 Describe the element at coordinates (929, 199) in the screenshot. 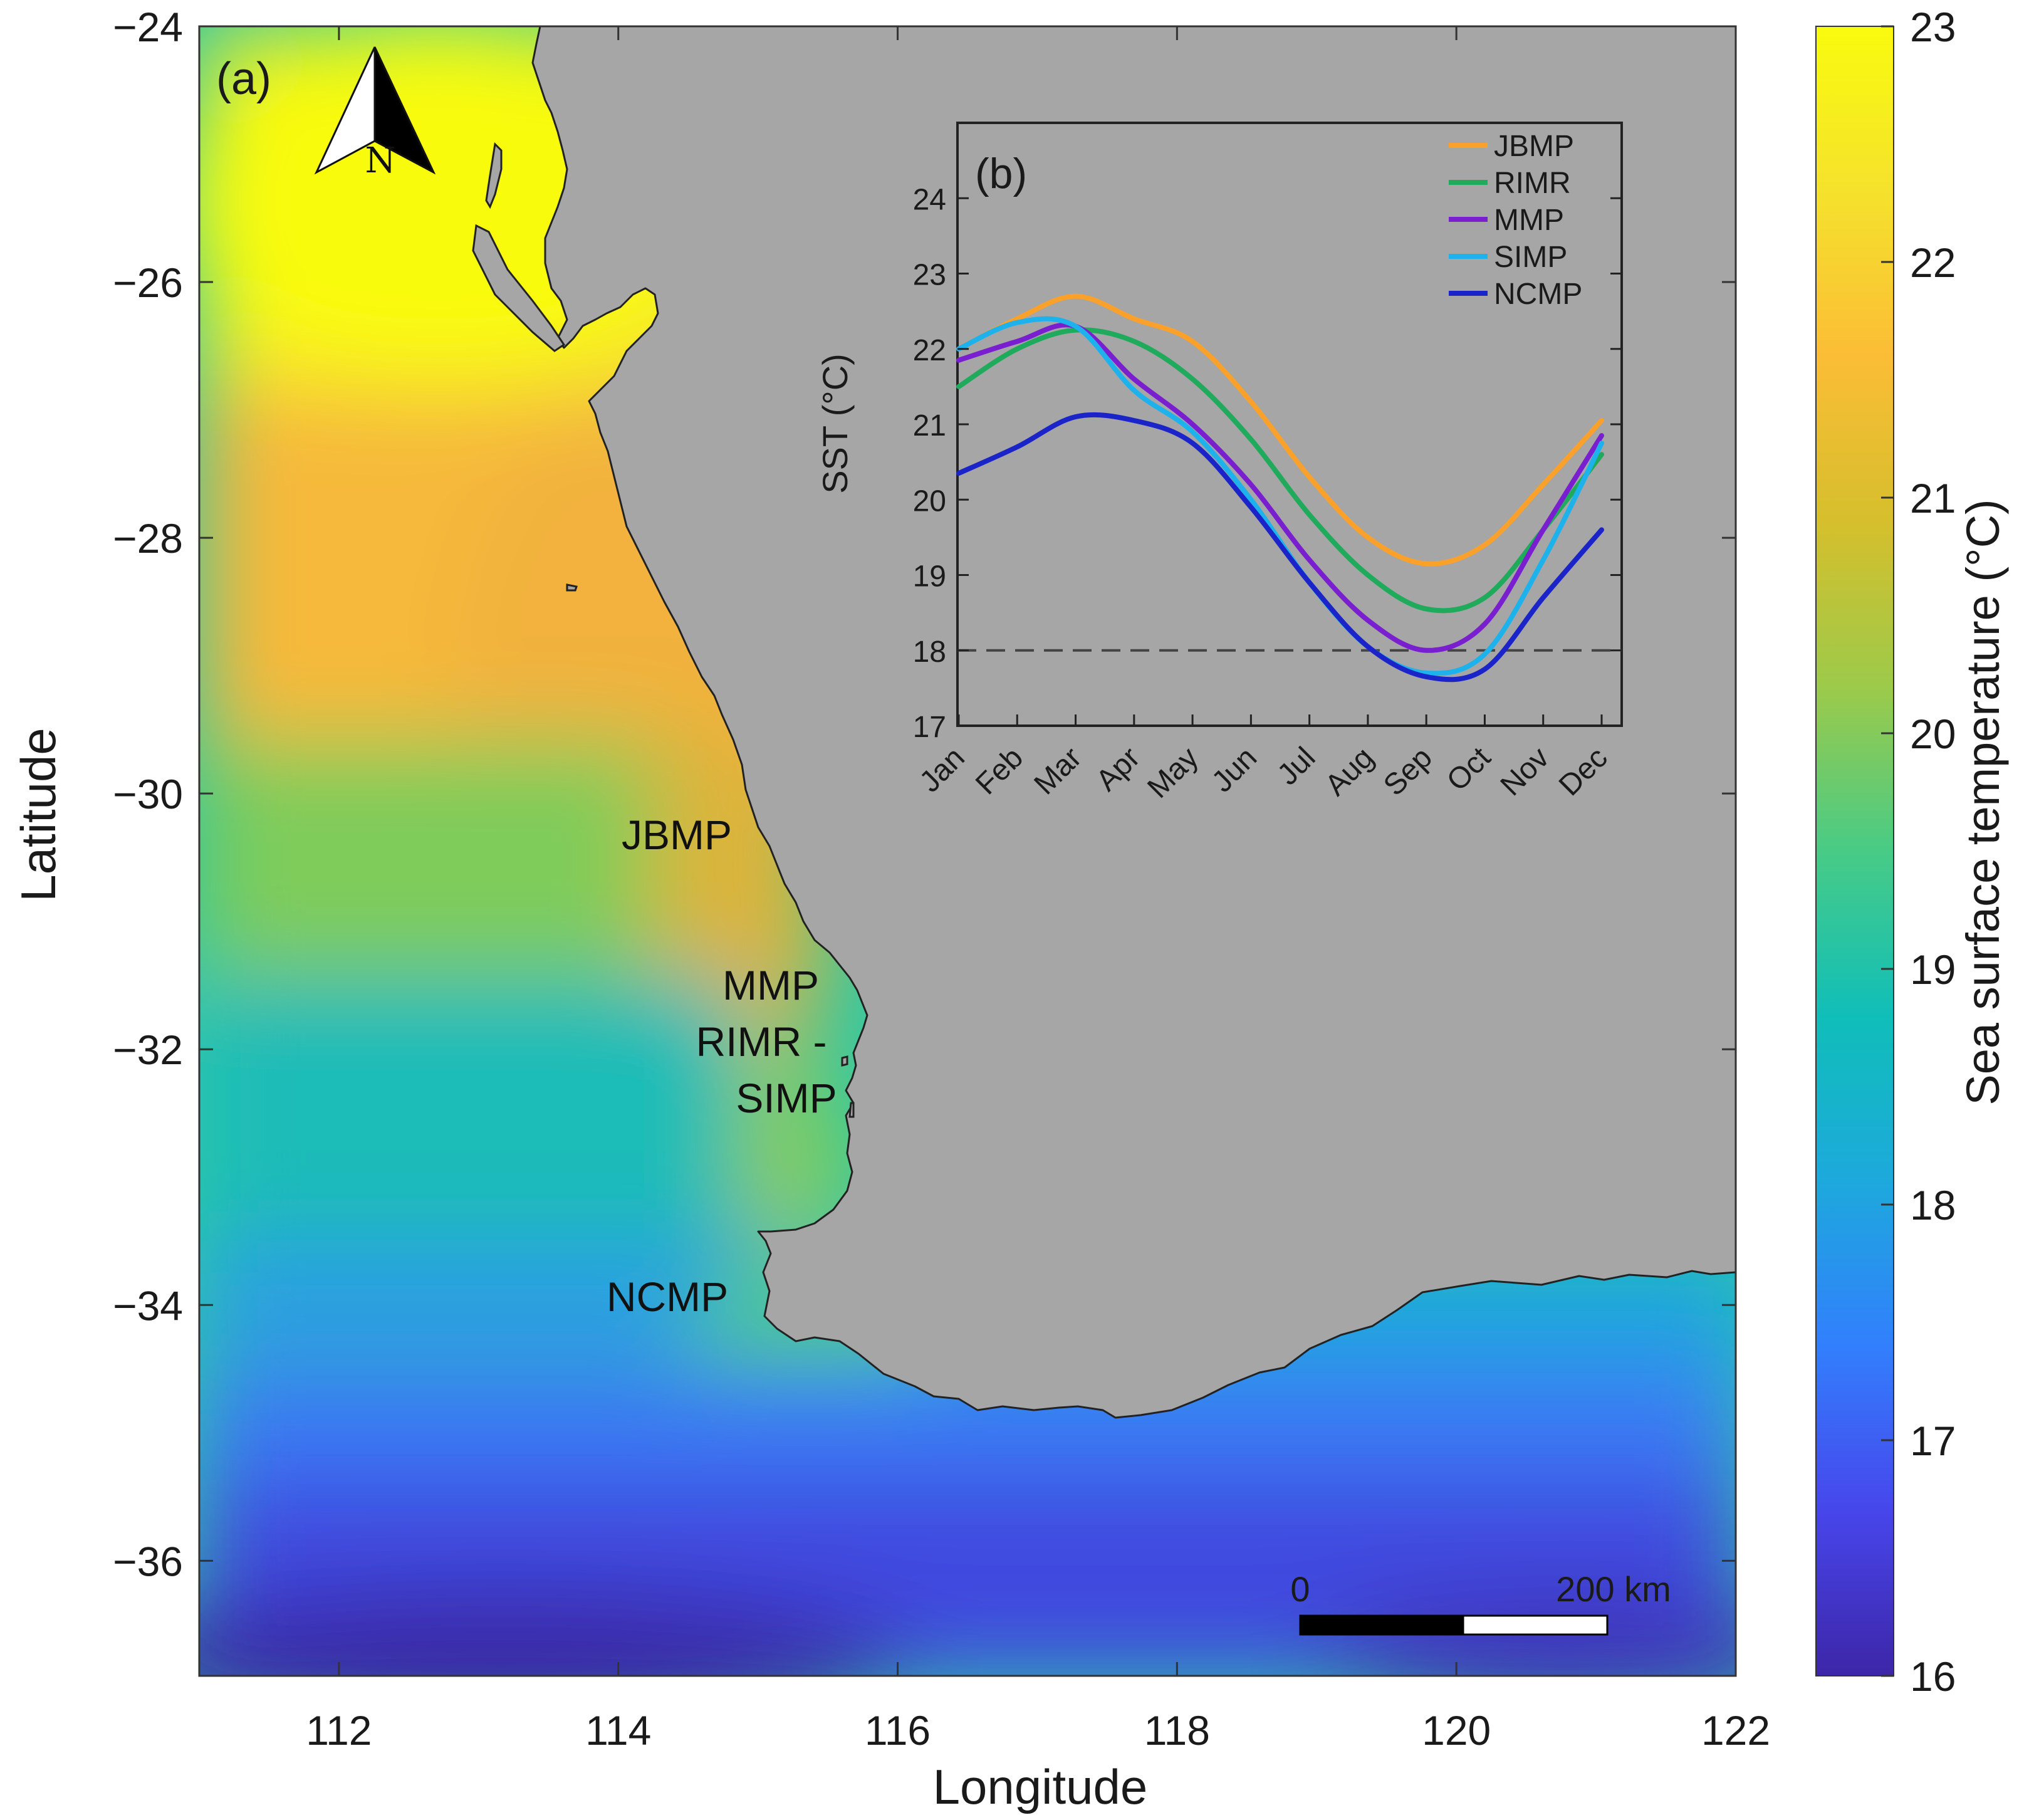

I see `inset-y-tick-label: 24` at that location.